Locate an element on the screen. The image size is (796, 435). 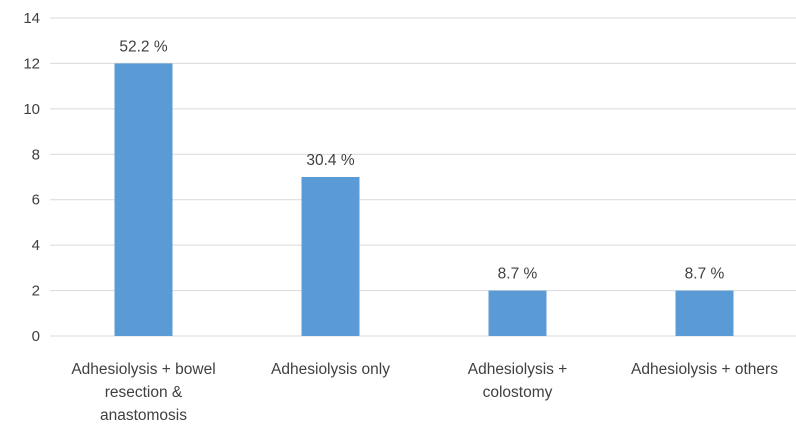
y-axis-ticks: 0 2 4 6 8 10 12 14 is located at coordinates (31, 177).